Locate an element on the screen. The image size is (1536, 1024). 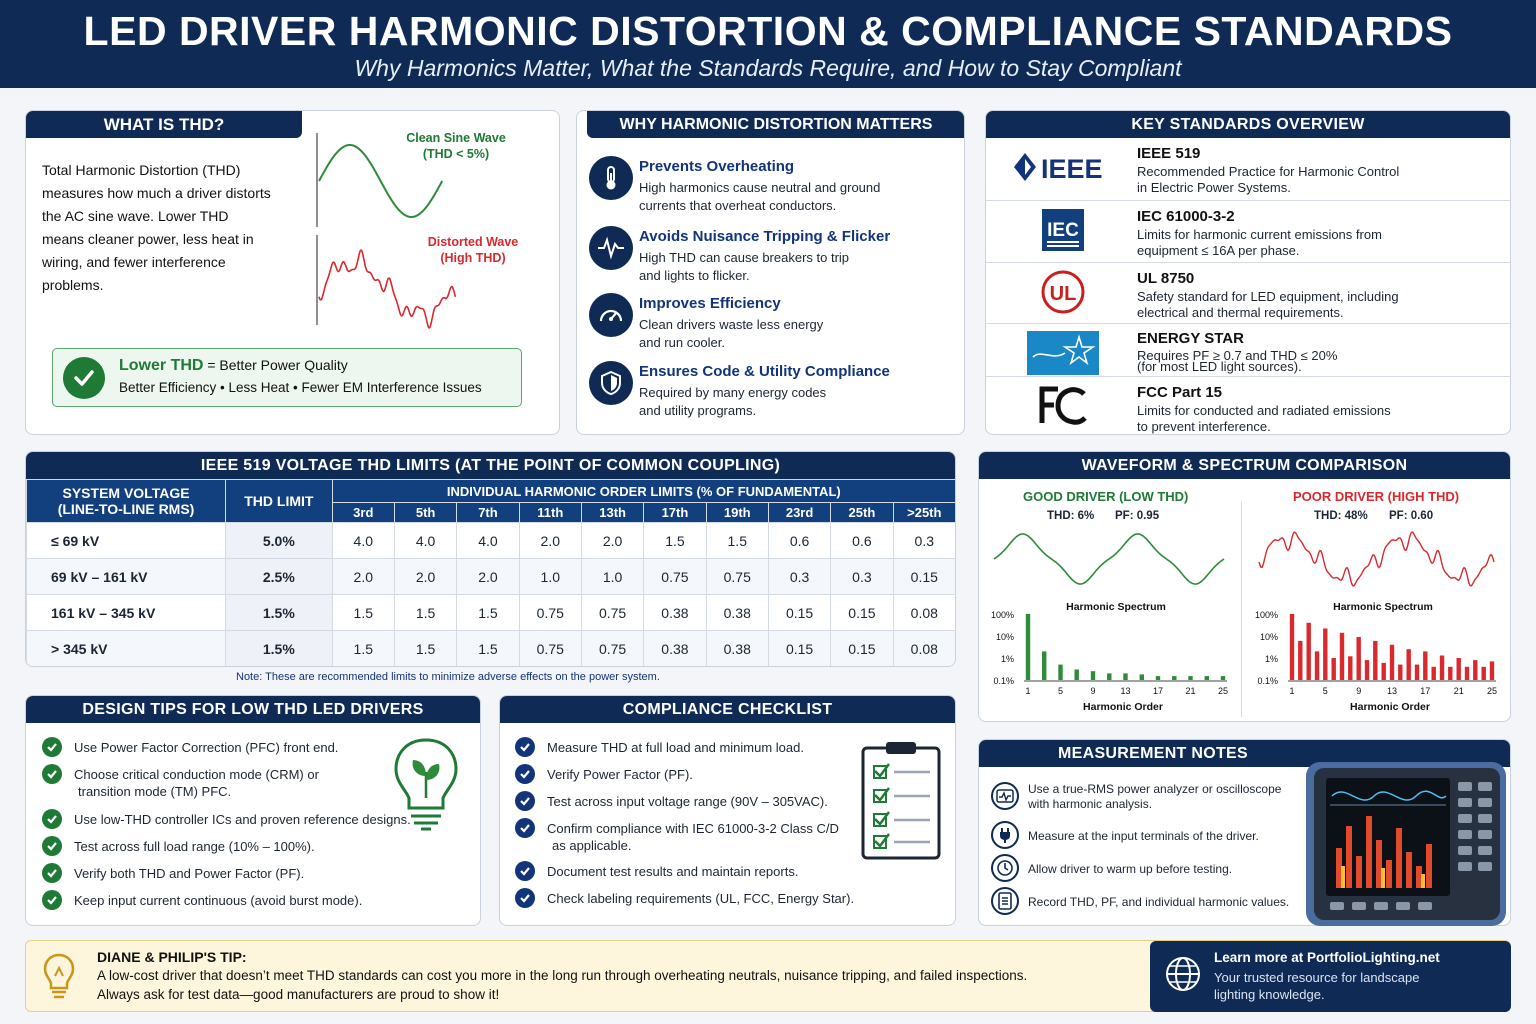
voltage-cell: > 345 kV is located at coordinates (126, 648).